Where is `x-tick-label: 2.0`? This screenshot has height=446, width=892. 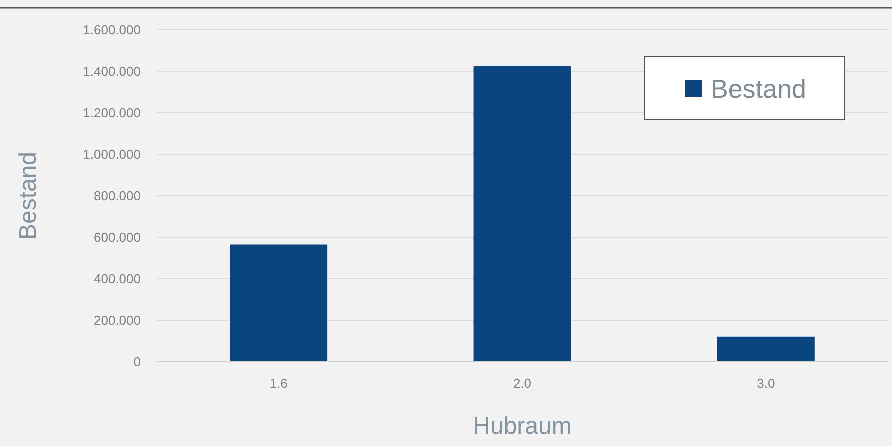 x-tick-label: 2.0 is located at coordinates (522, 383).